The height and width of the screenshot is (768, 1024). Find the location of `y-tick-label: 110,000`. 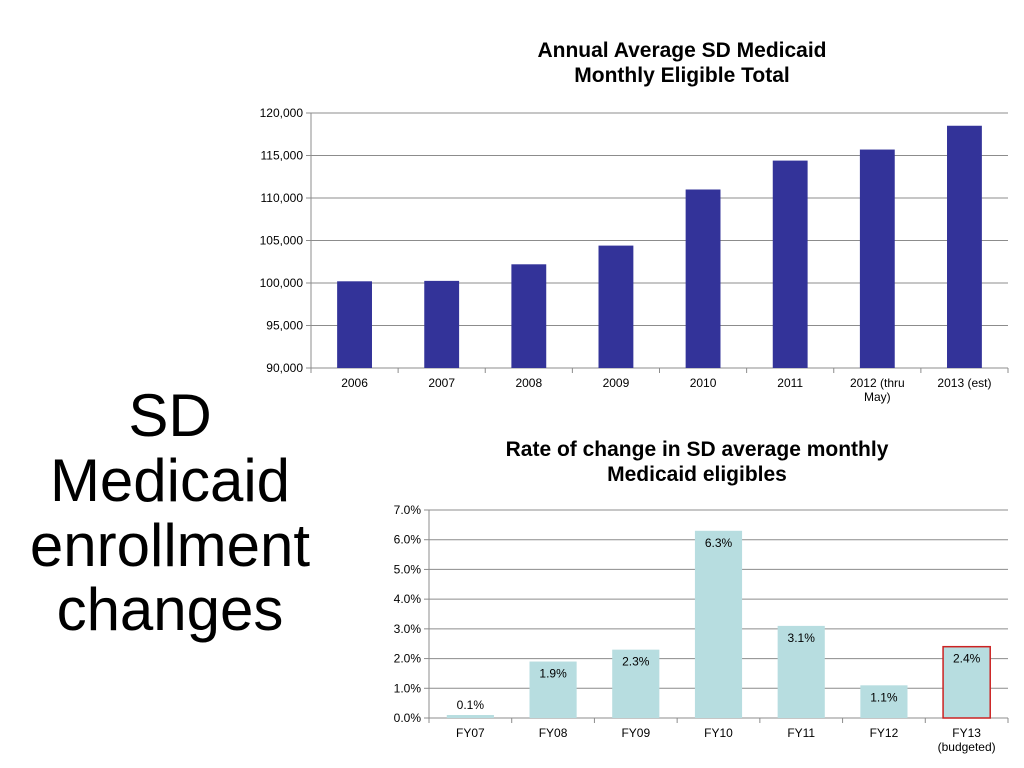

y-tick-label: 110,000 is located at coordinates (282, 198).